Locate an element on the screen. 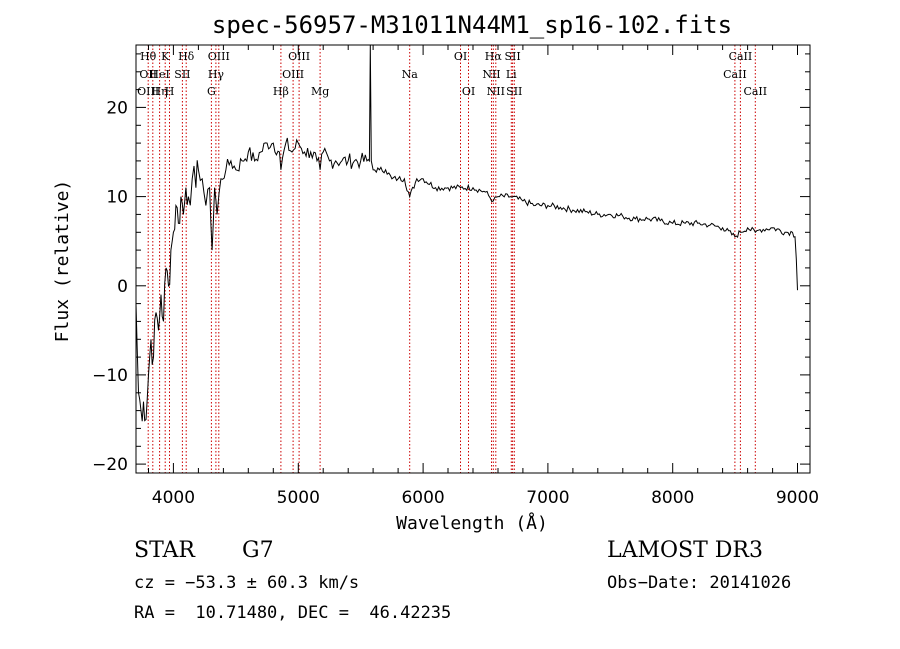 Image resolution: width=900 pixels, height=649 pixels. observation-date: Obs−Date: 20141026 is located at coordinates (699, 583).